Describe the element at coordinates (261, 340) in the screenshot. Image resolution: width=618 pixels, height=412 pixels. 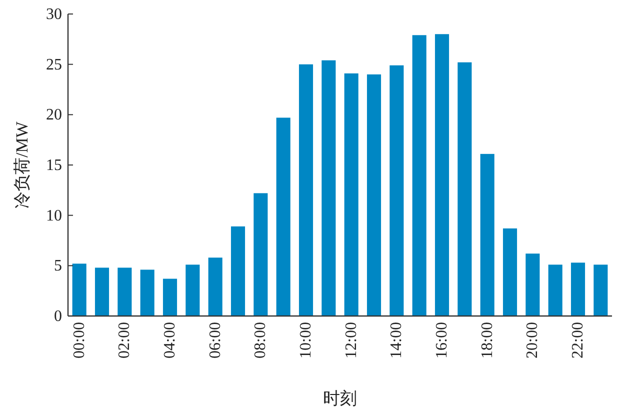
I see `x-tick-label: 08:00` at that location.